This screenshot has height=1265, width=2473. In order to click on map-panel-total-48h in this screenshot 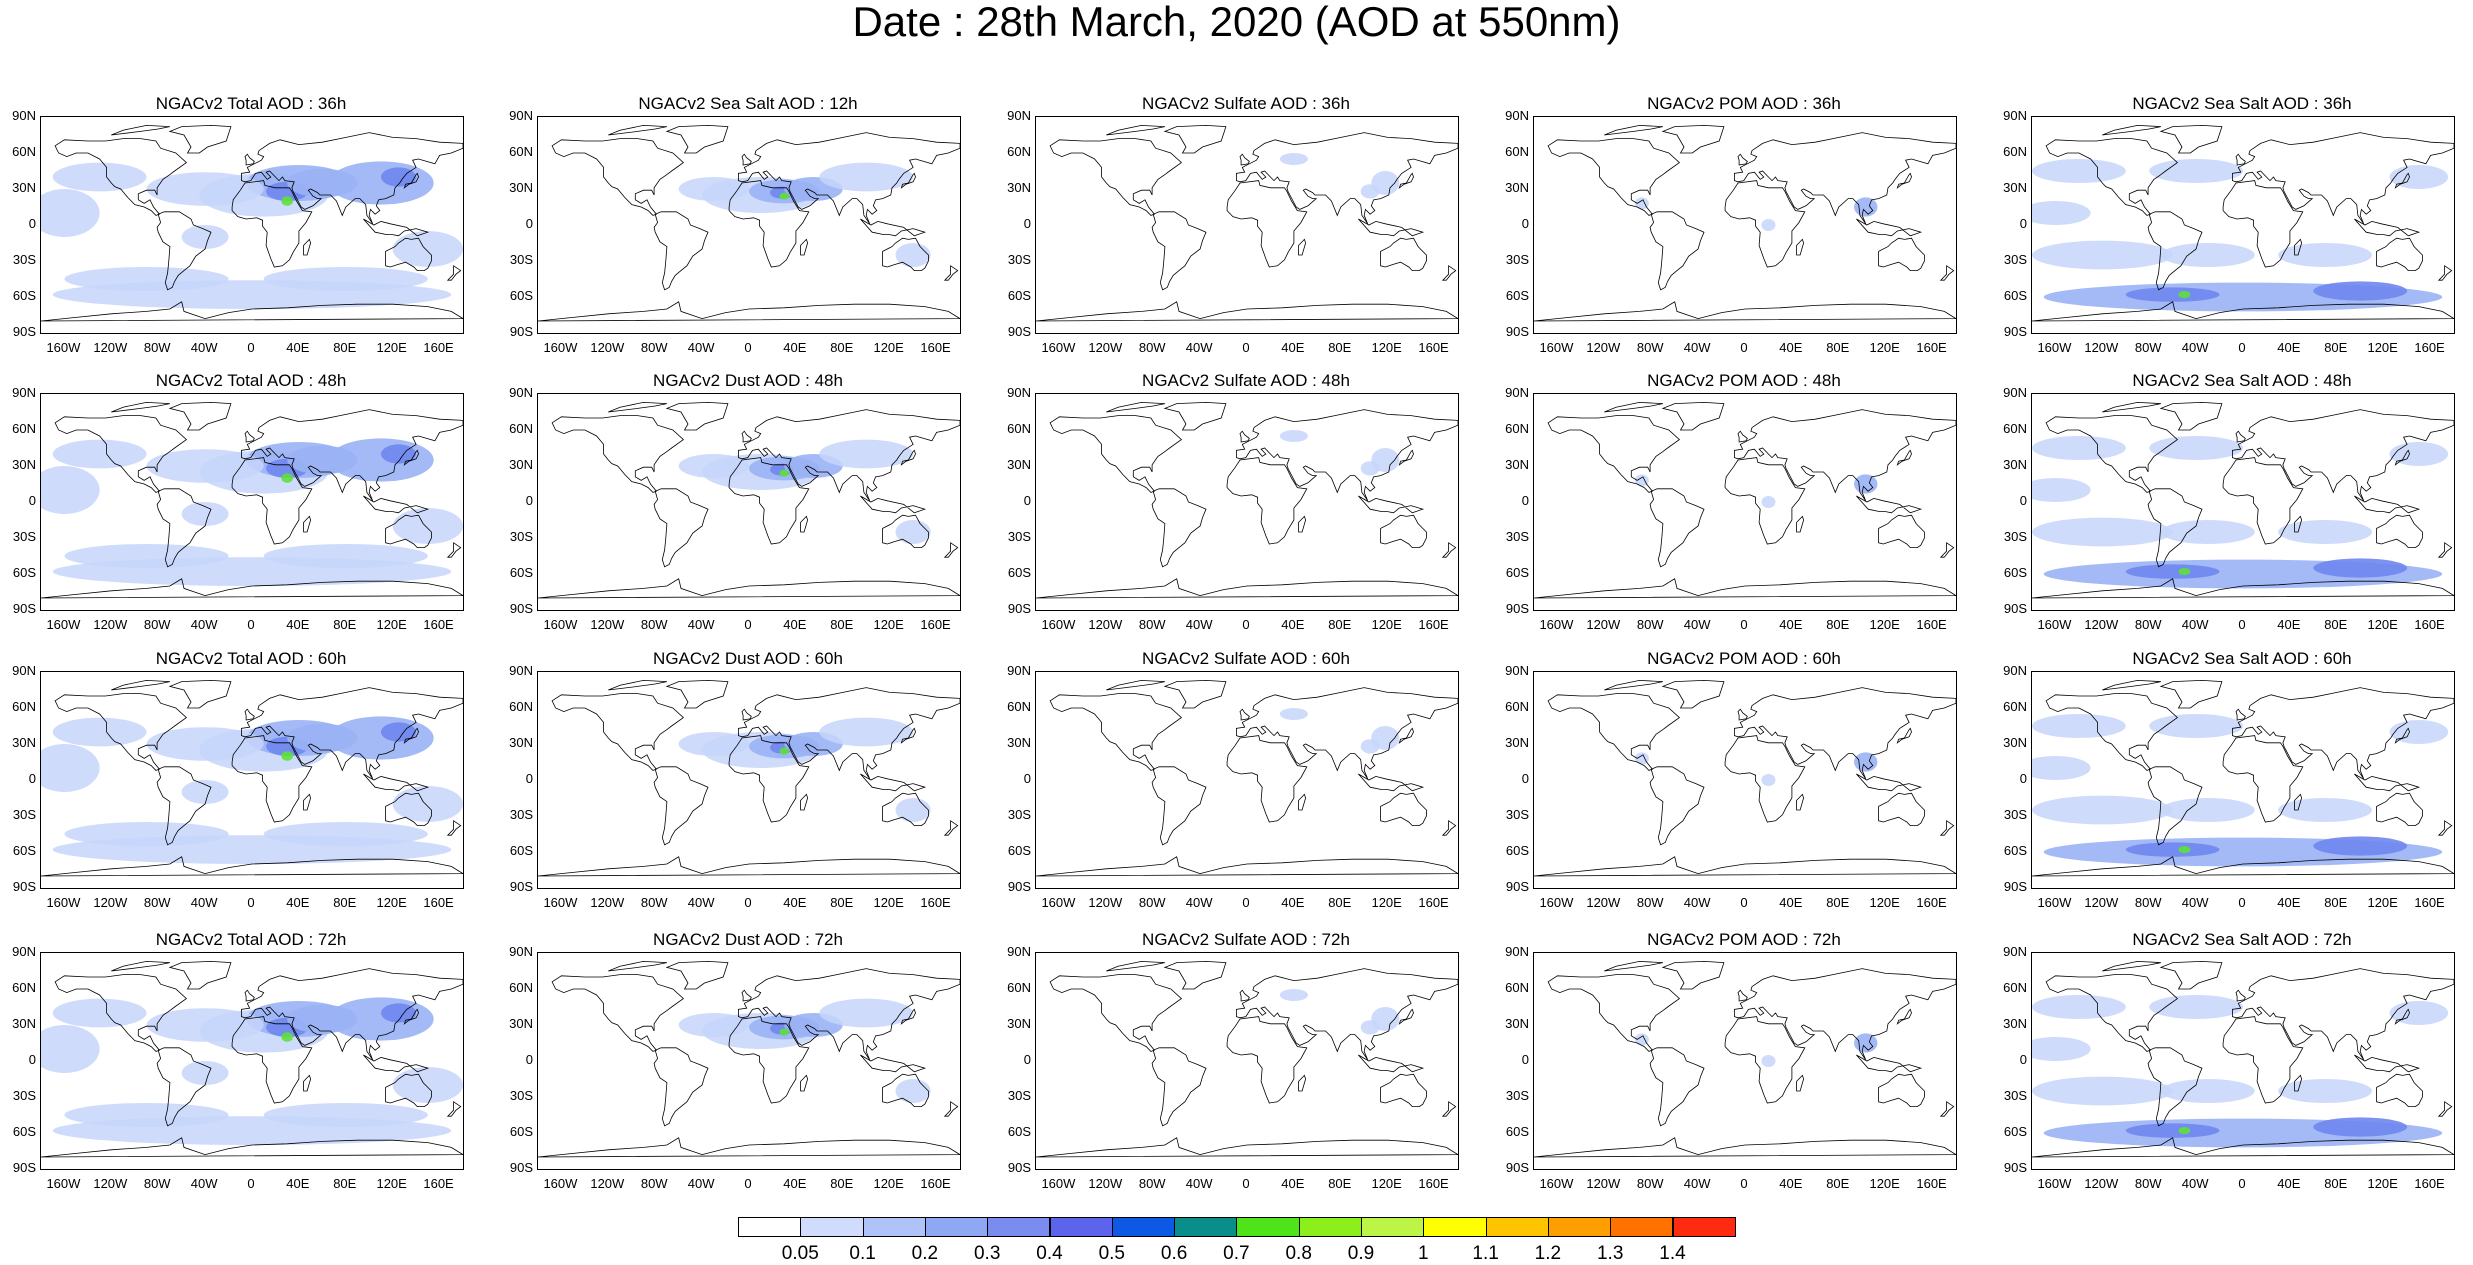, I will do `click(252, 502)`.